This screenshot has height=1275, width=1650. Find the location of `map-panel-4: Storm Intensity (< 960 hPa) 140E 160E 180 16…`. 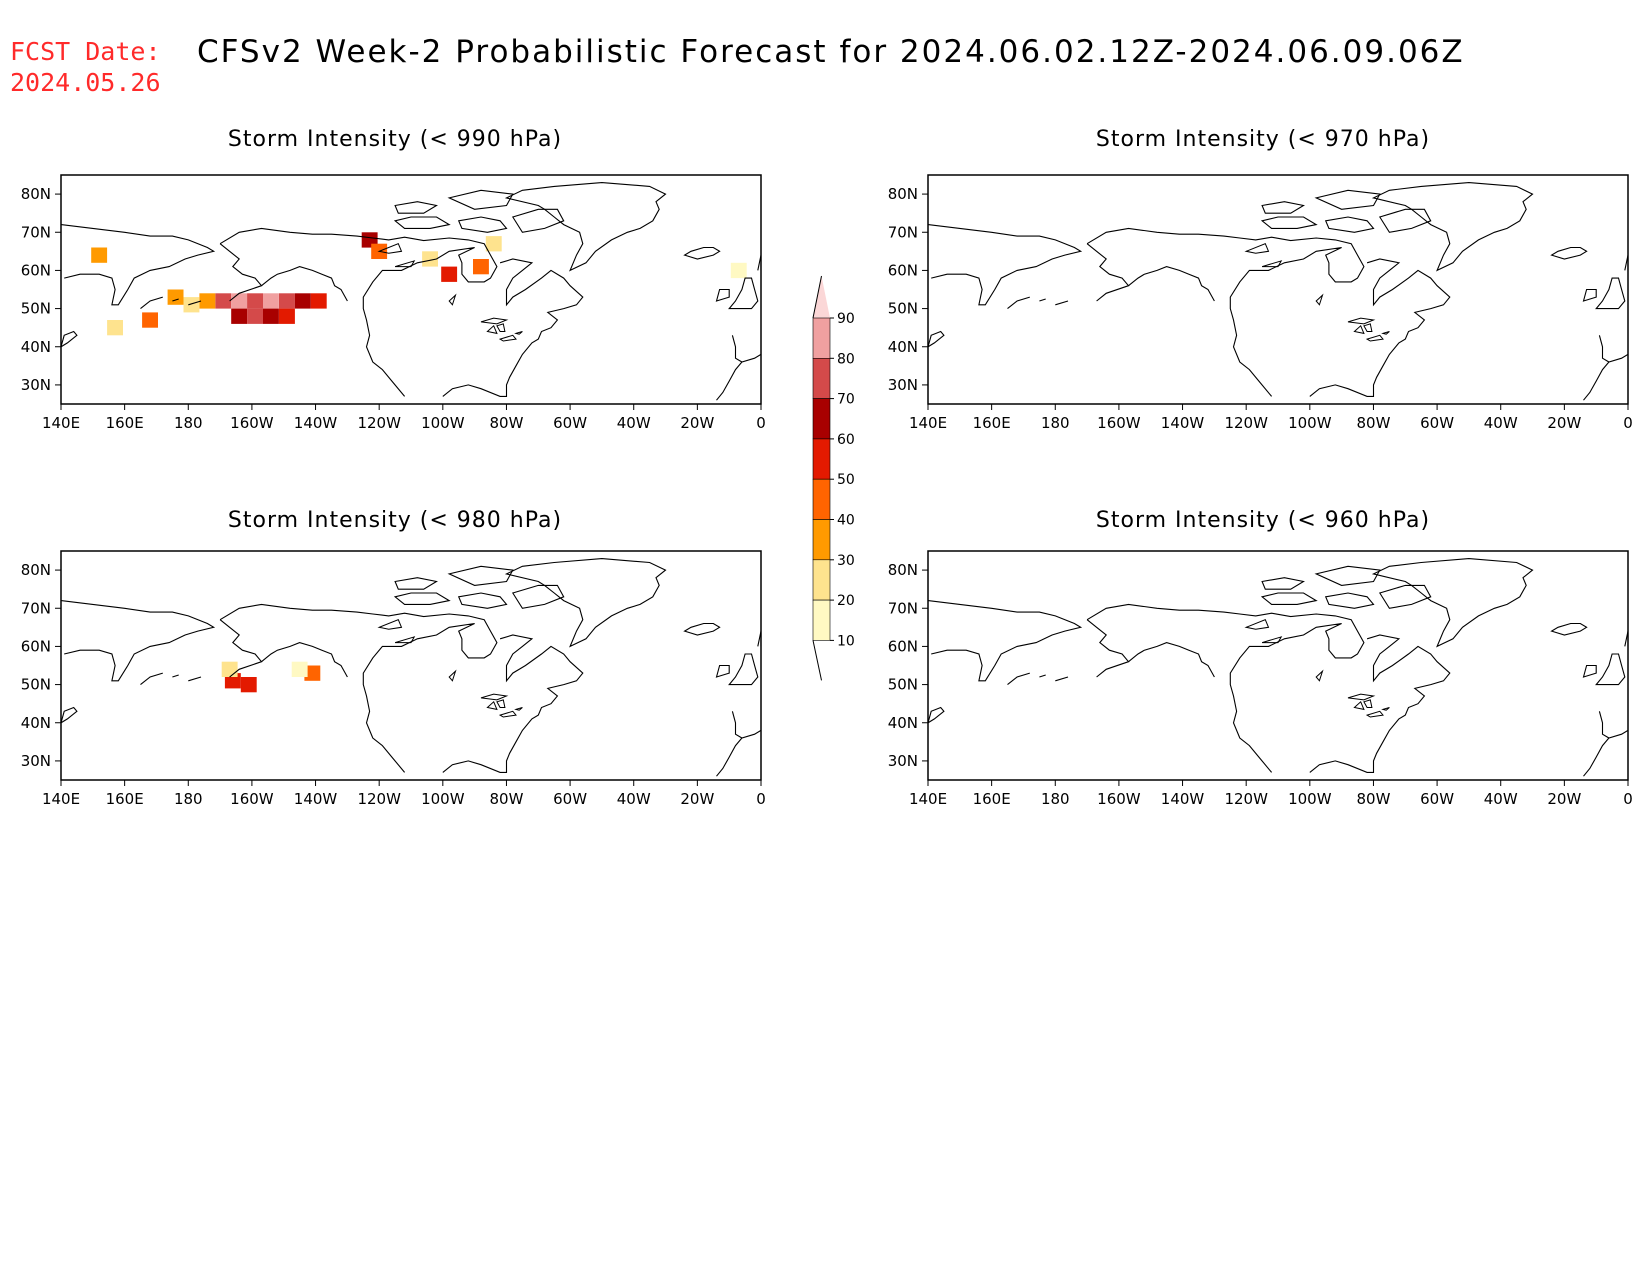

map-panel-4: Storm Intensity (< 960 hPa) 140E 160E 180 16… is located at coordinates (1260, 658).